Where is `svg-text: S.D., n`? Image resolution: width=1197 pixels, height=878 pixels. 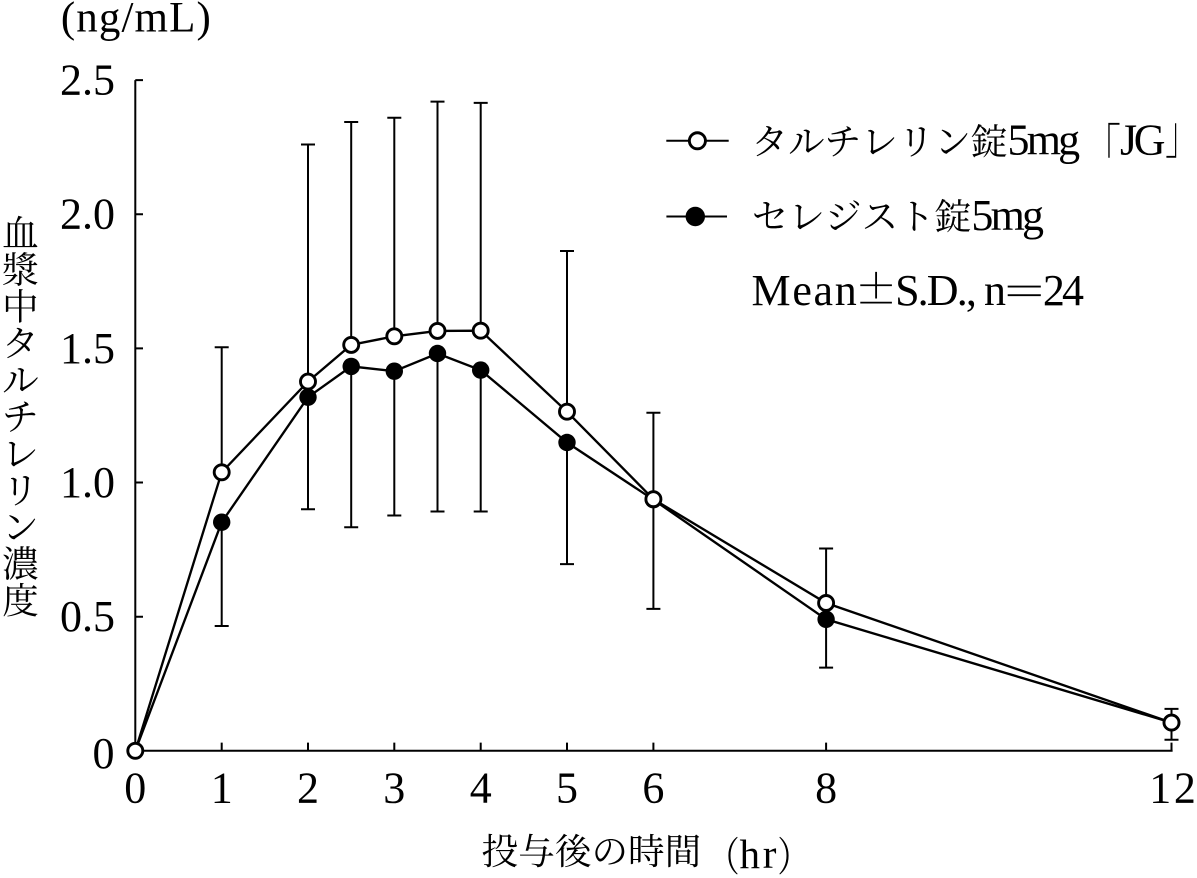 svg-text: S.D., n is located at coordinates (950, 290).